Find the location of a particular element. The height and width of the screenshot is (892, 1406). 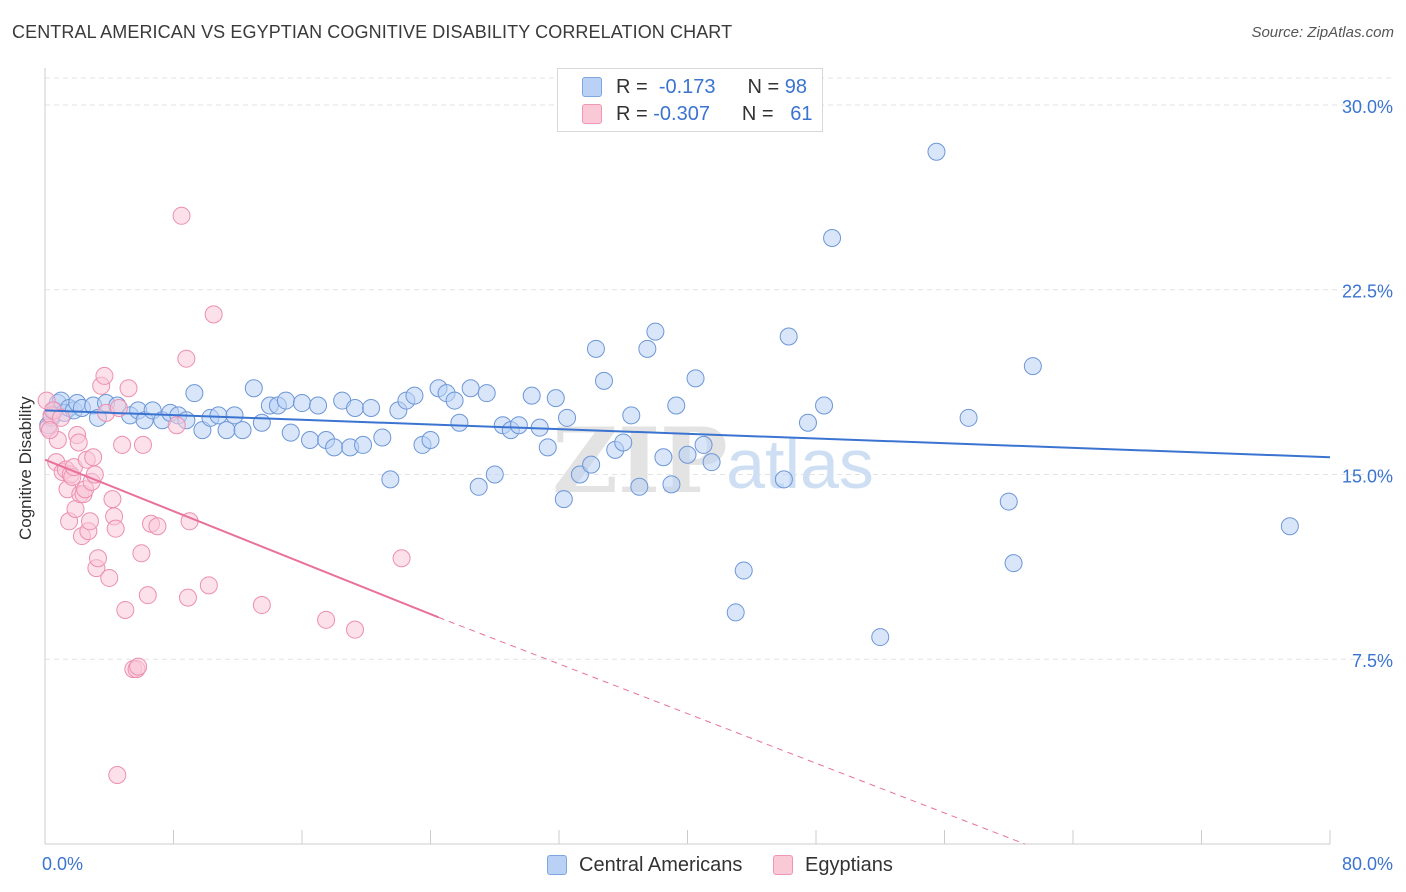

source-credit: Source: ZipAtlas.com is located at coordinates (1322, 32).